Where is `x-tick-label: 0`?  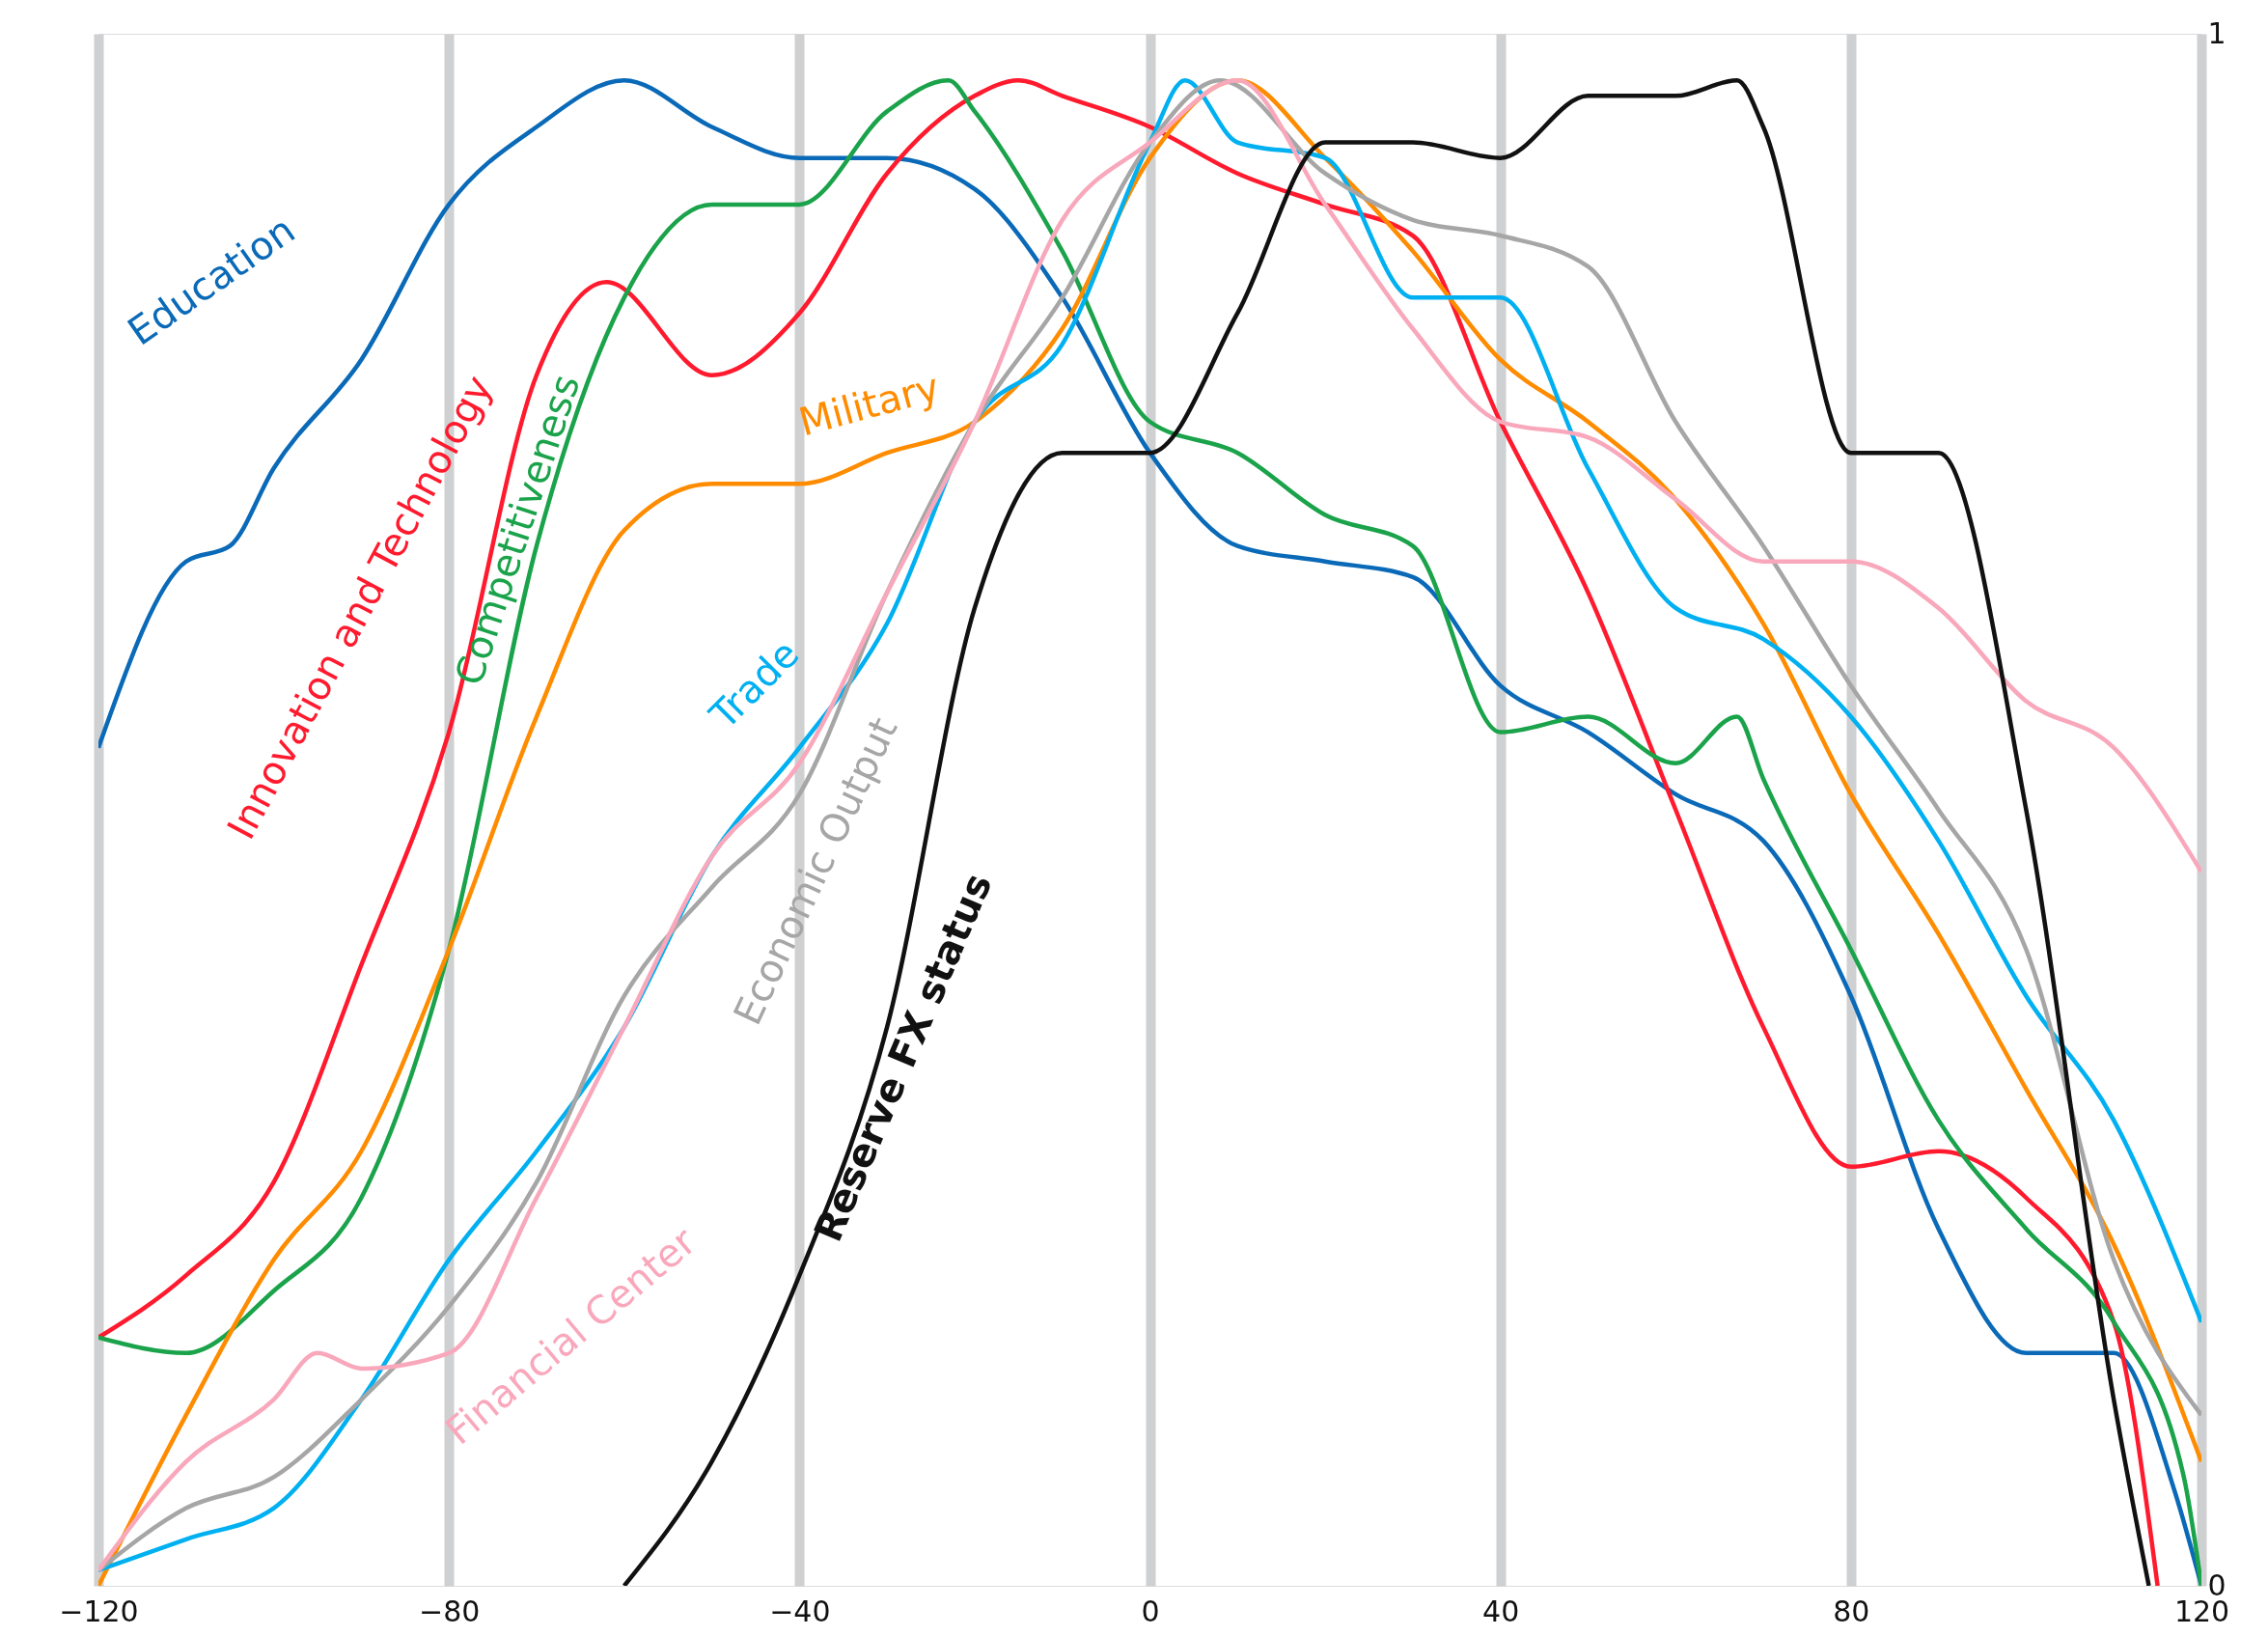
x-tick-label: 0 is located at coordinates (1150, 1611).